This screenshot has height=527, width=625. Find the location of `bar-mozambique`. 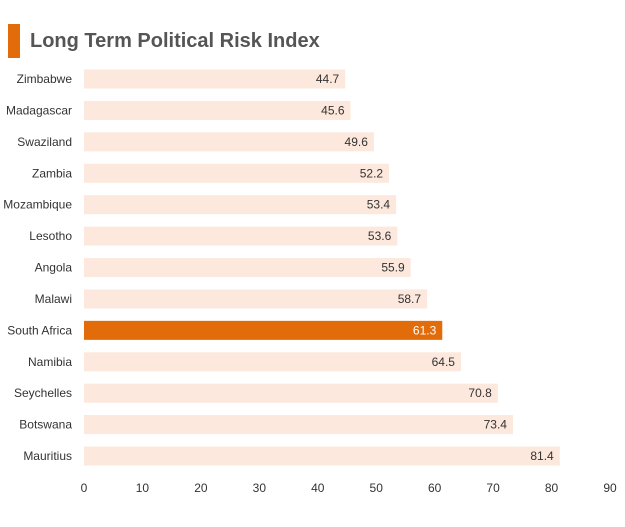

bar-mozambique is located at coordinates (240, 205).